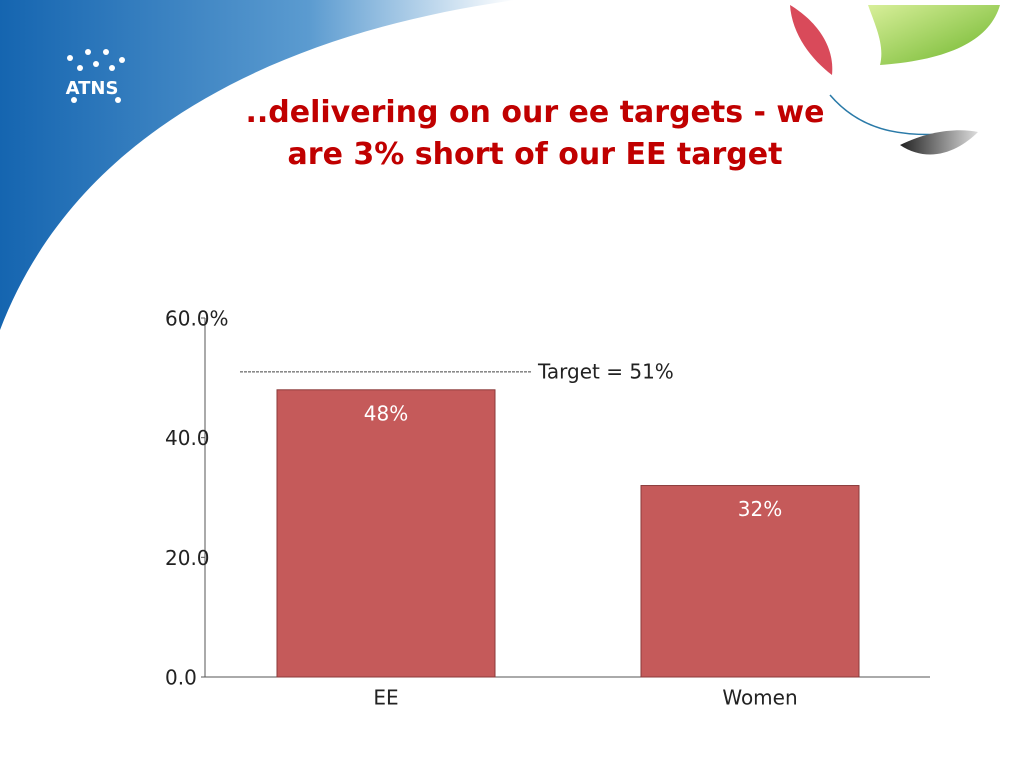  Describe the element at coordinates (939, 142) in the screenshot. I see `decor-gray` at that location.